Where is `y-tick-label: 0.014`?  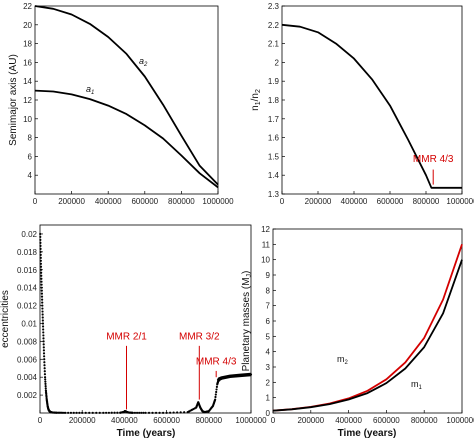
y-tick-label: 0.014 is located at coordinates (27, 288).